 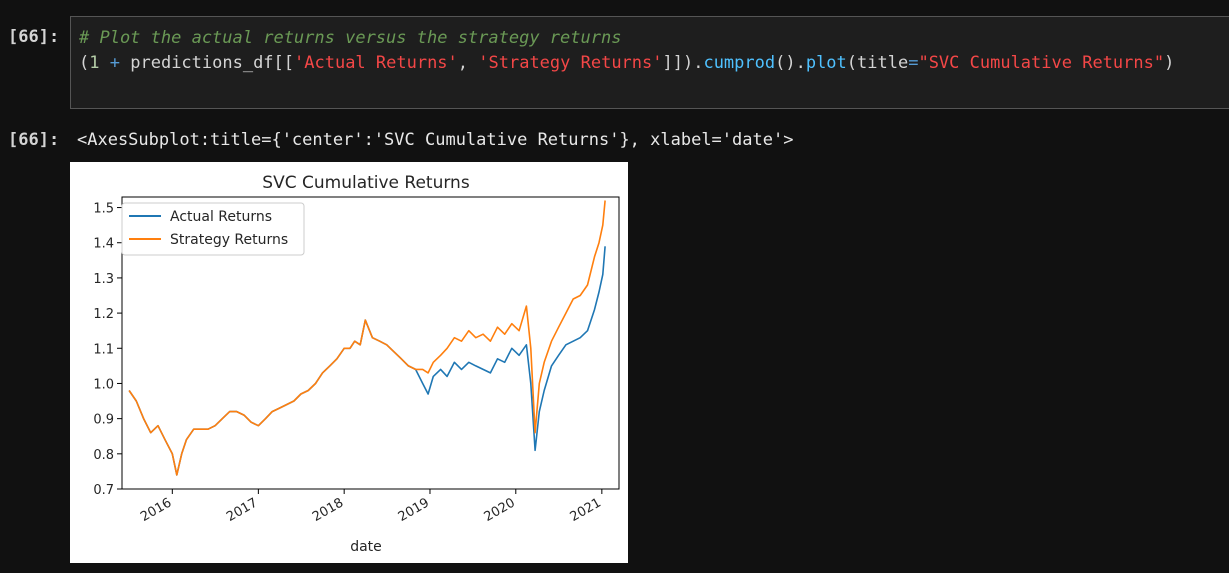 What do you see at coordinates (913, 63) in the screenshot?
I see `code-token-equals: =` at bounding box center [913, 63].